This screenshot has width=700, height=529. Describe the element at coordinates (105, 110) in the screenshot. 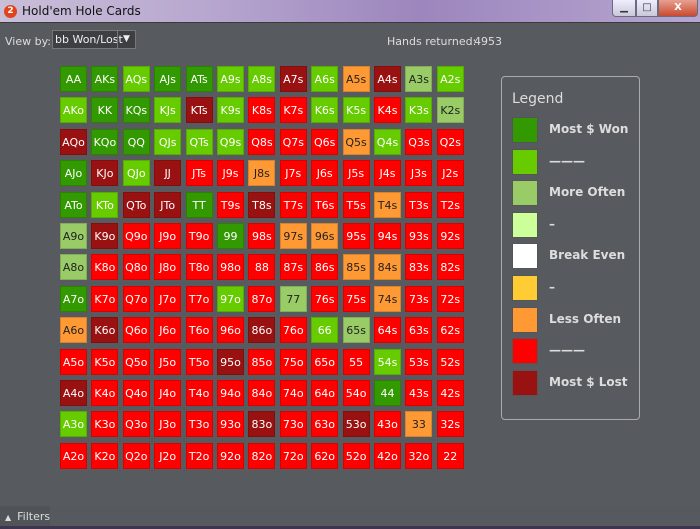

I see `hand-cell: KK` at that location.